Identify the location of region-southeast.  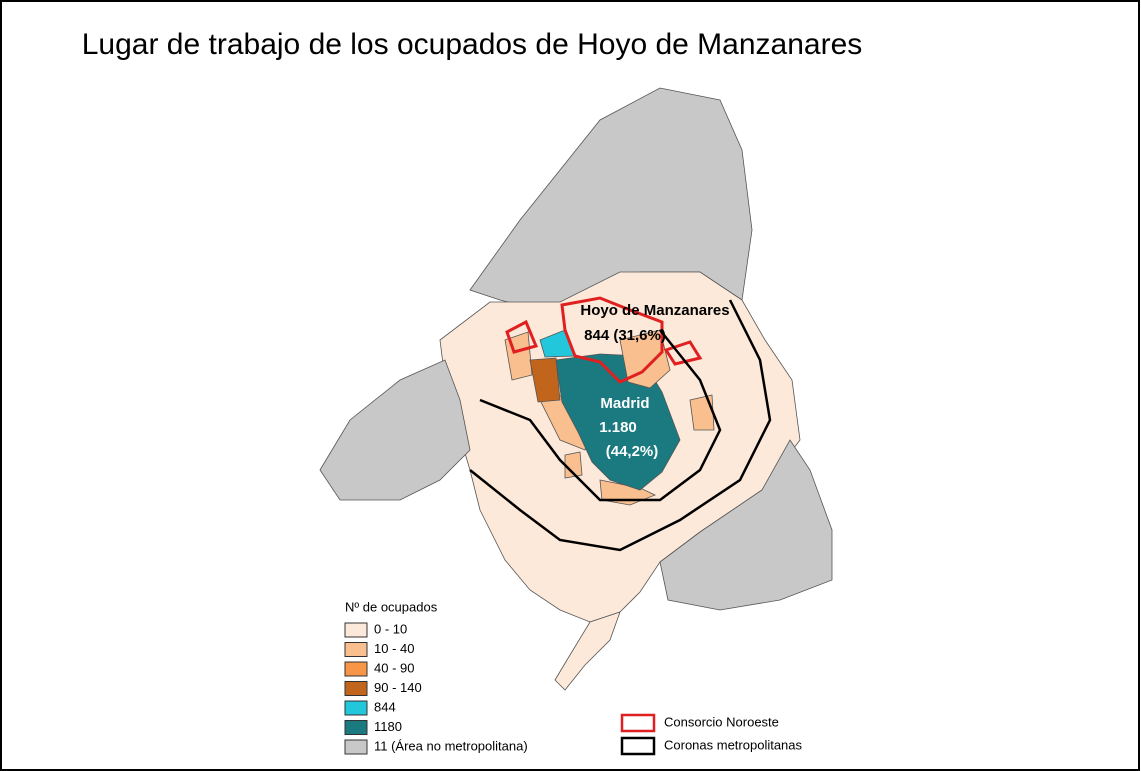
(746, 525).